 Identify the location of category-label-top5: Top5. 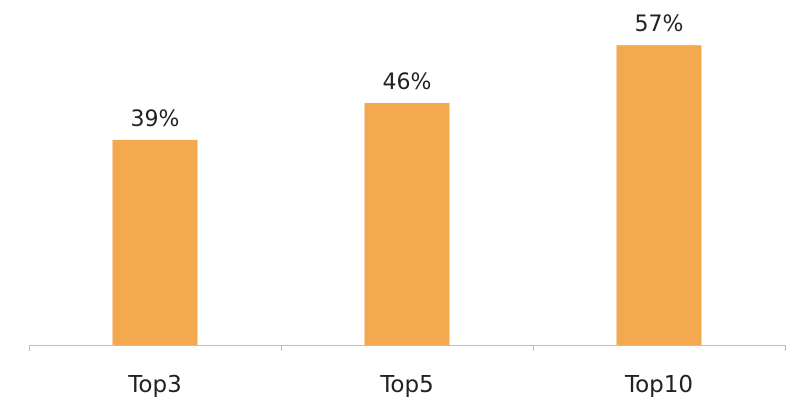
(406, 385).